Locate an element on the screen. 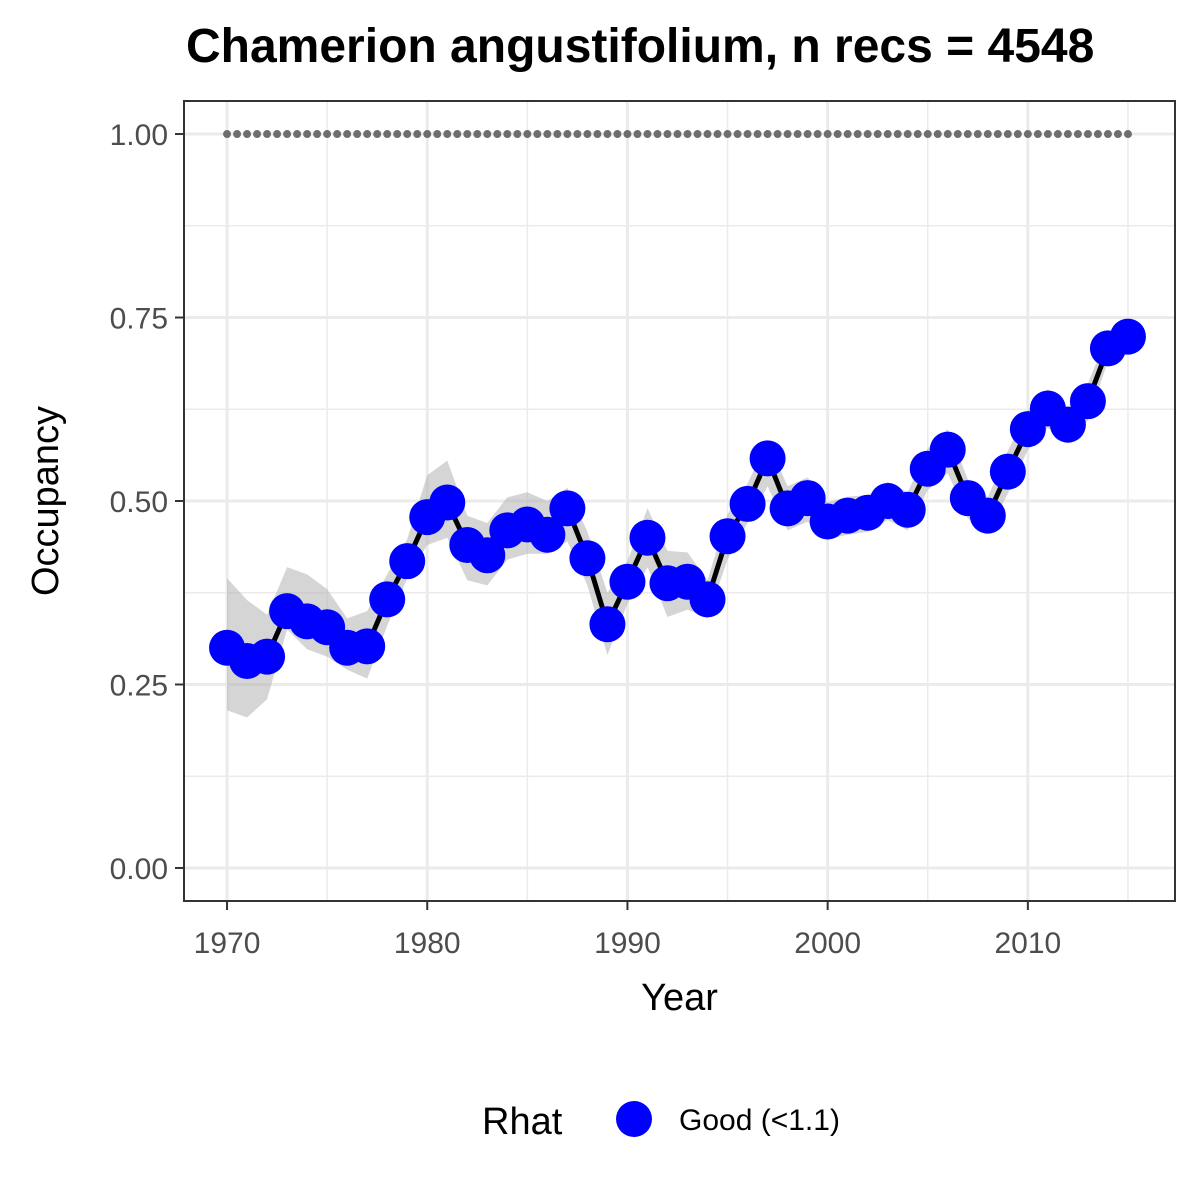 Image resolution: width=1200 pixels, height=1200 pixels. x-axis-title: Year is located at coordinates (679, 998).